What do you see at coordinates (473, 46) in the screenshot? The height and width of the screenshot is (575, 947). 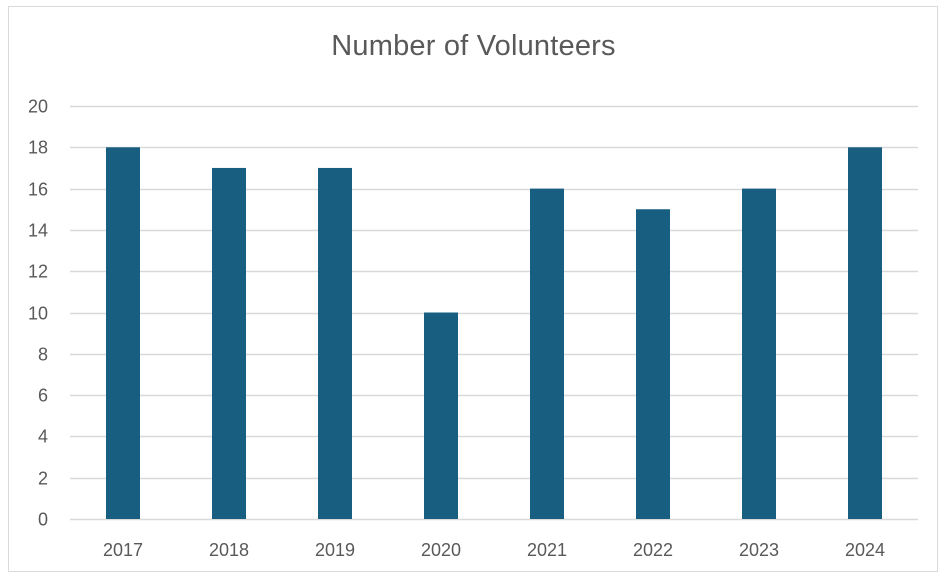 I see `chart-title: Number of Volunteers` at bounding box center [473, 46].